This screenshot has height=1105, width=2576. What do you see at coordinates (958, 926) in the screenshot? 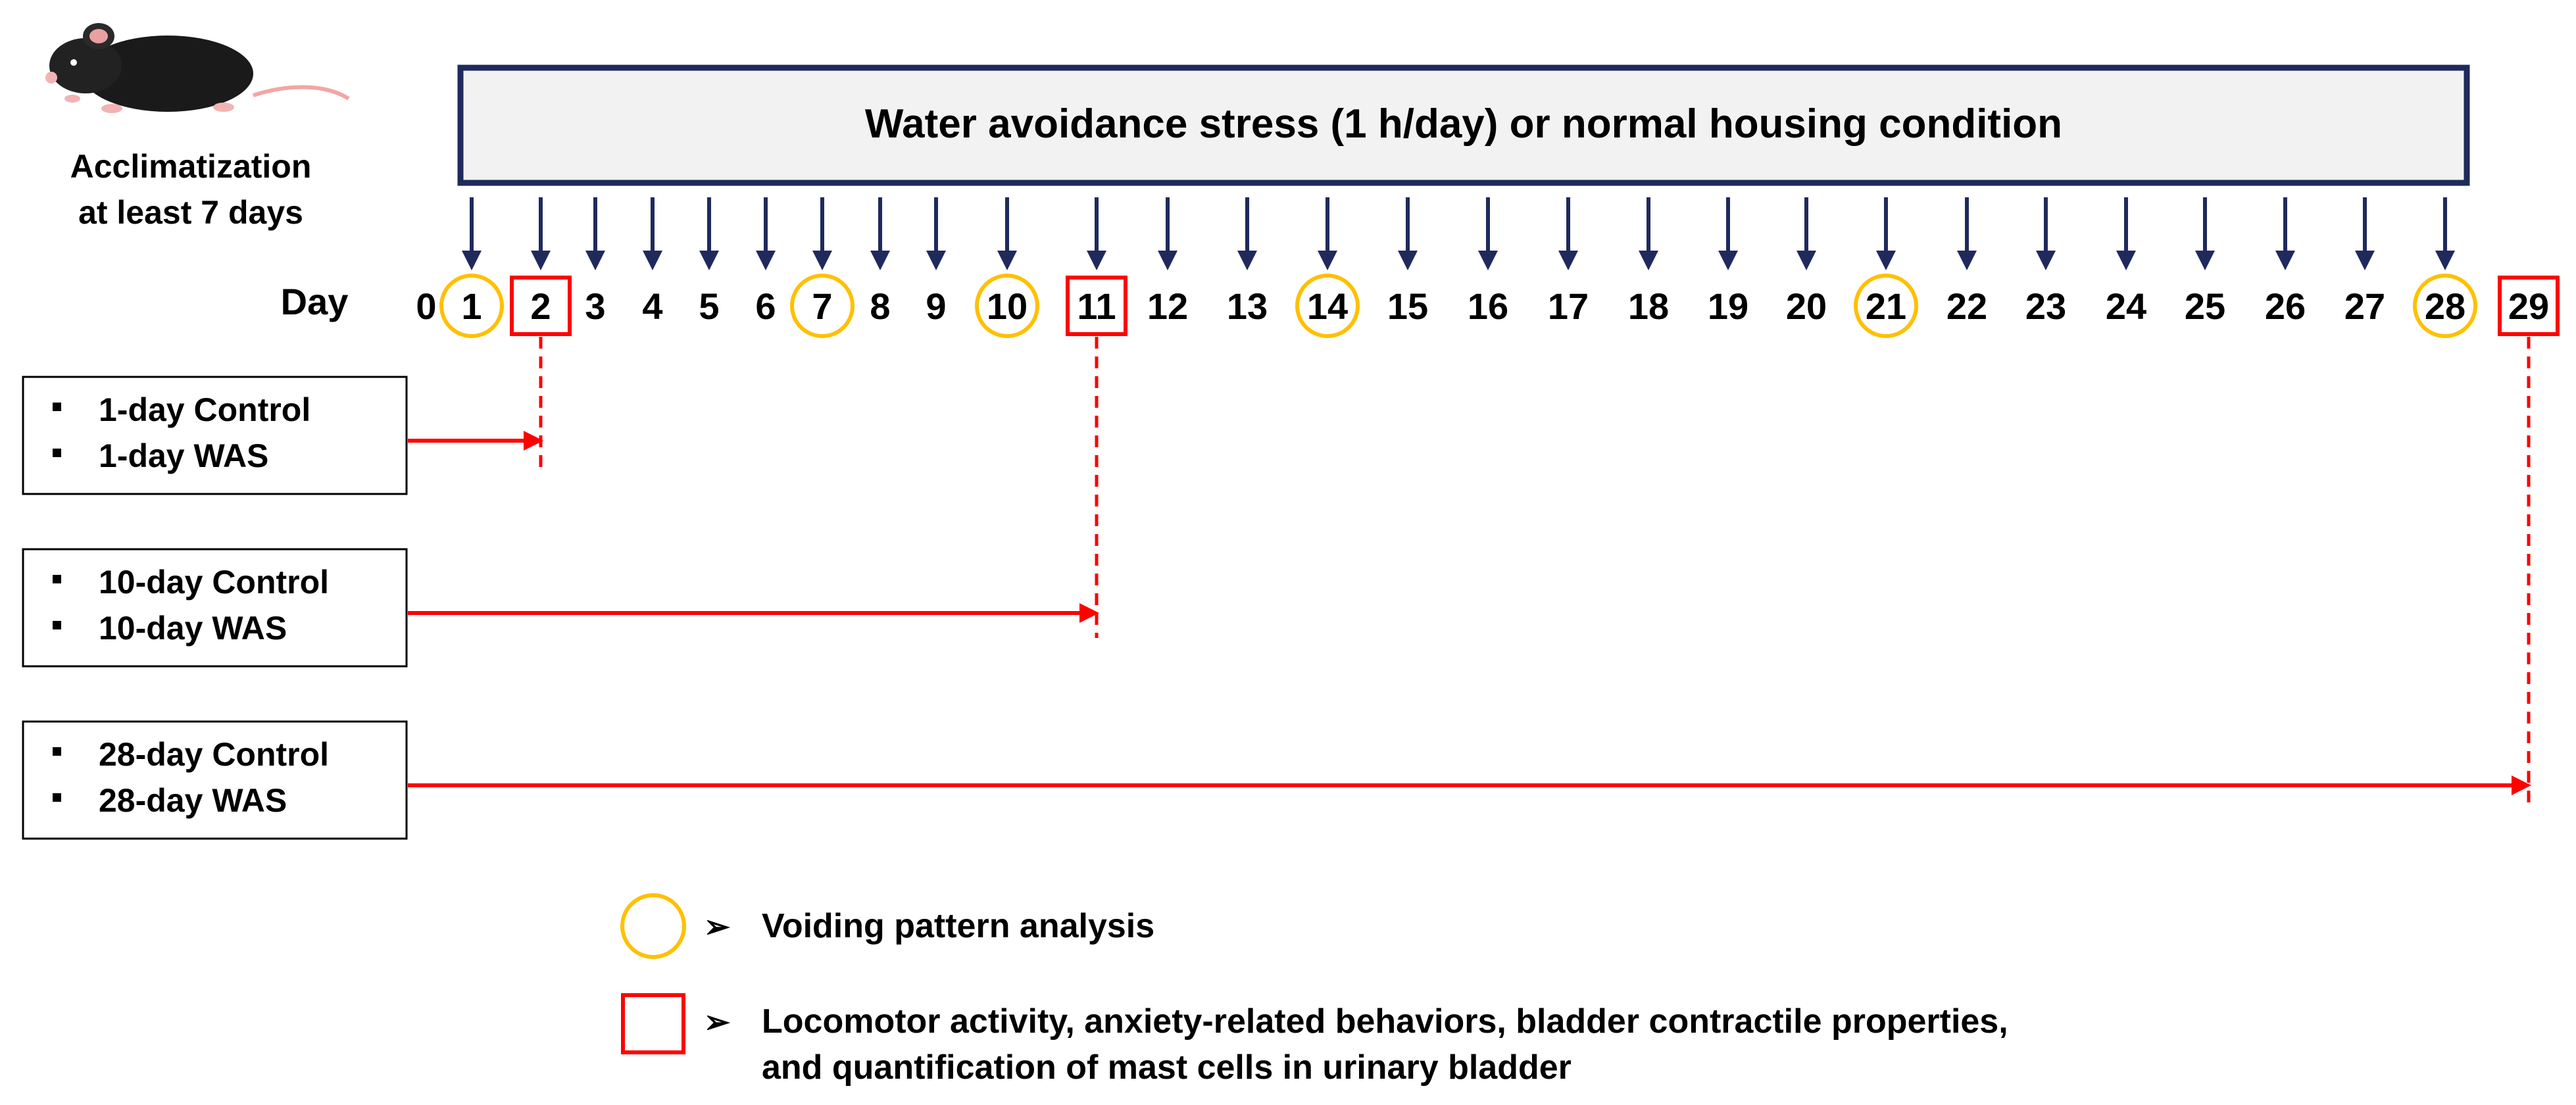
I see `legend-circle-text: Voiding pattern analysis` at bounding box center [958, 926].